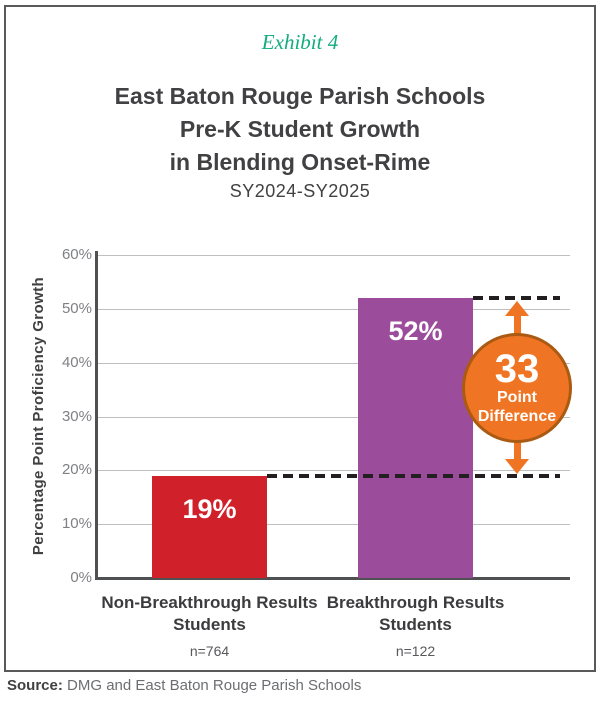  Describe the element at coordinates (517, 369) in the screenshot. I see `point-difference-number: 33` at that location.